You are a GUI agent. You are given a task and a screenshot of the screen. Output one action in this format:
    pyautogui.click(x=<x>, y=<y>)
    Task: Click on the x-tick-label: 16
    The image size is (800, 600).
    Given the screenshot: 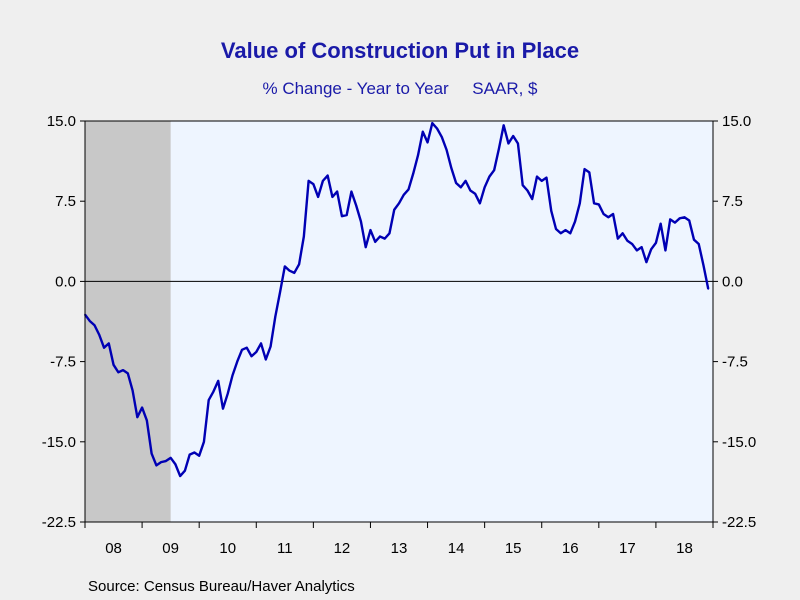 What is the action you would take?
    pyautogui.click(x=570, y=548)
    